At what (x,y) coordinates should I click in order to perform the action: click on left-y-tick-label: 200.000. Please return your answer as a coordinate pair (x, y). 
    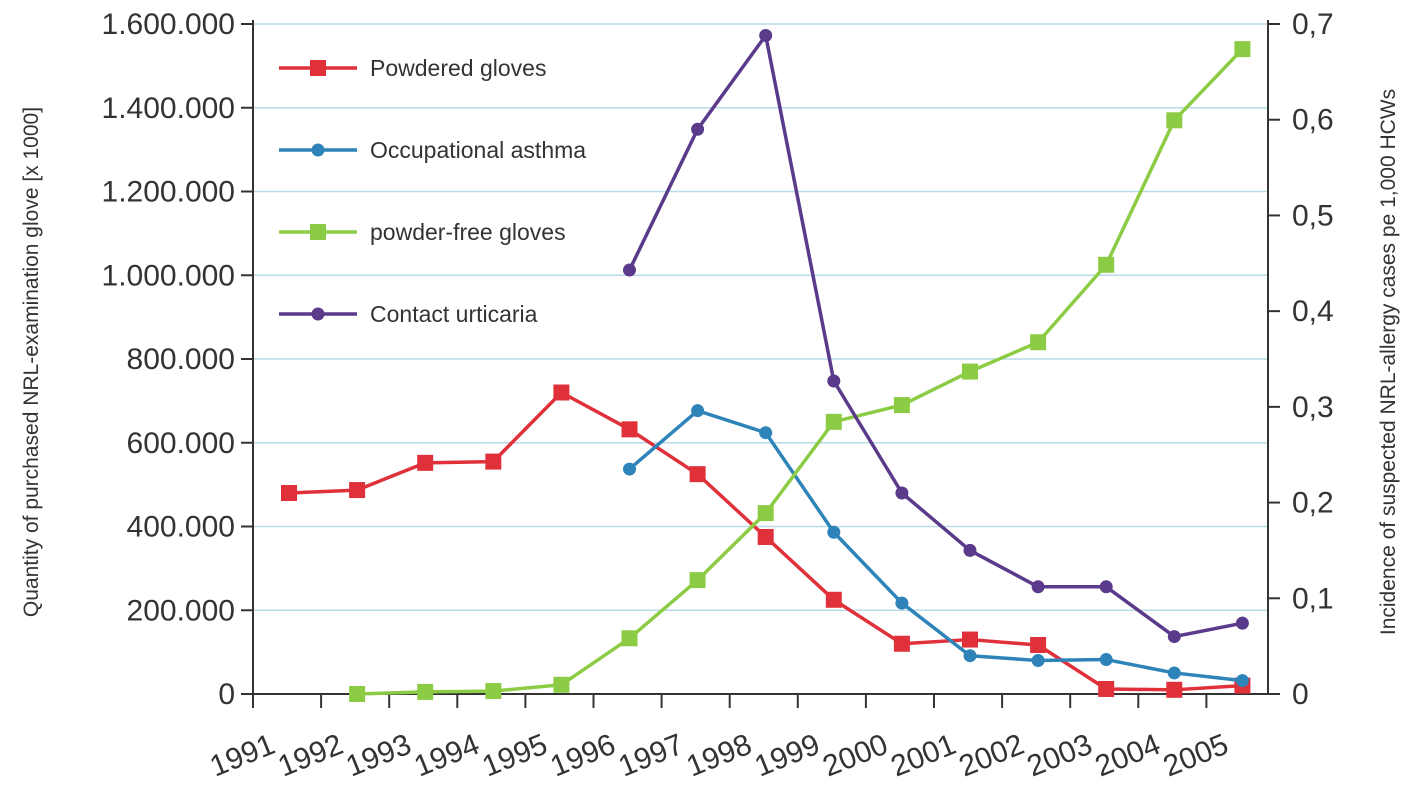
    Looking at the image, I should click on (181, 610).